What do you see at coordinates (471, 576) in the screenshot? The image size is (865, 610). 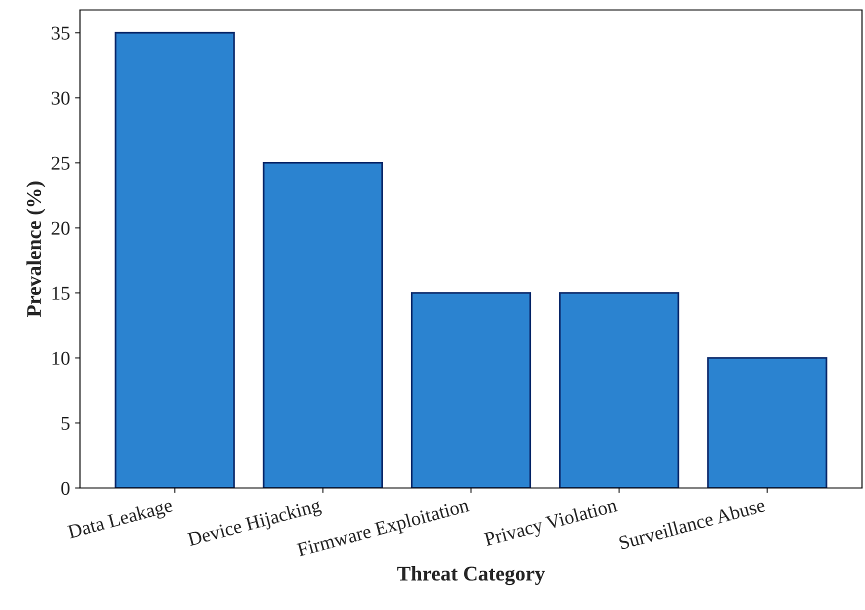 I see `x-axis-title: Threat Category` at bounding box center [471, 576].